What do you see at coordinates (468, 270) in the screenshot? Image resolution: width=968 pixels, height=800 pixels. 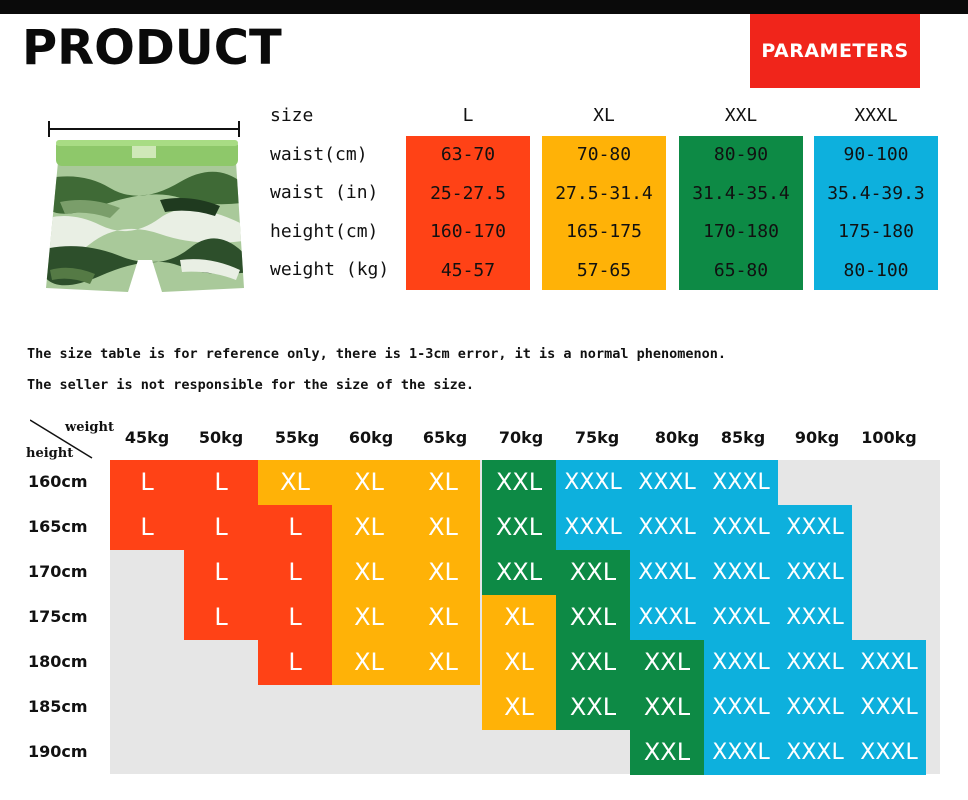 I see `param-cell: 45-57` at bounding box center [468, 270].